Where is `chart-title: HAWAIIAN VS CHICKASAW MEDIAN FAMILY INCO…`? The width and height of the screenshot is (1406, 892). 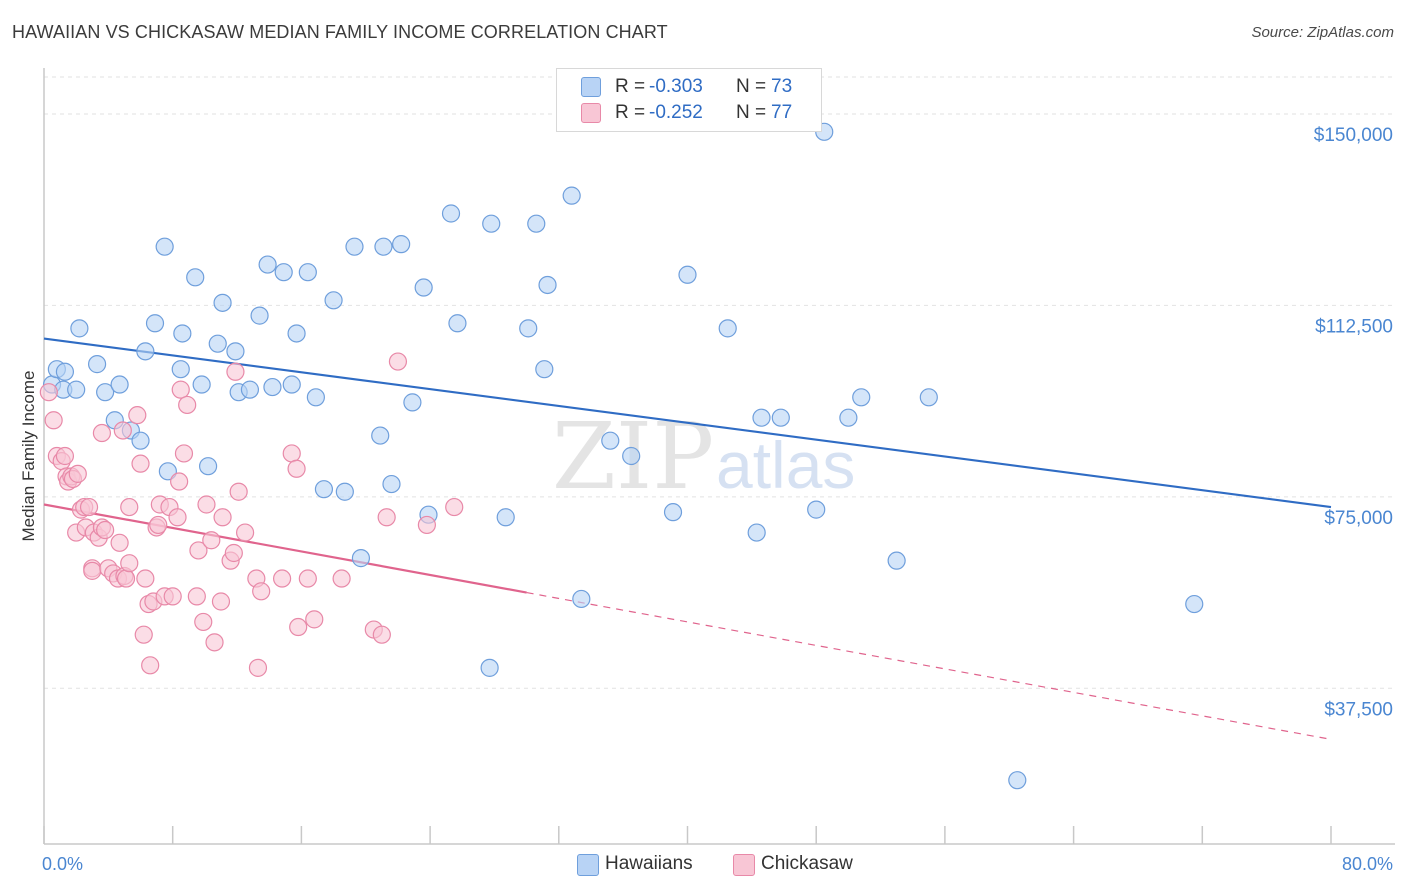
chart-title: HAWAIIAN VS CHICKASAW MEDIAN FAMILY INCO… is located at coordinates (340, 32).